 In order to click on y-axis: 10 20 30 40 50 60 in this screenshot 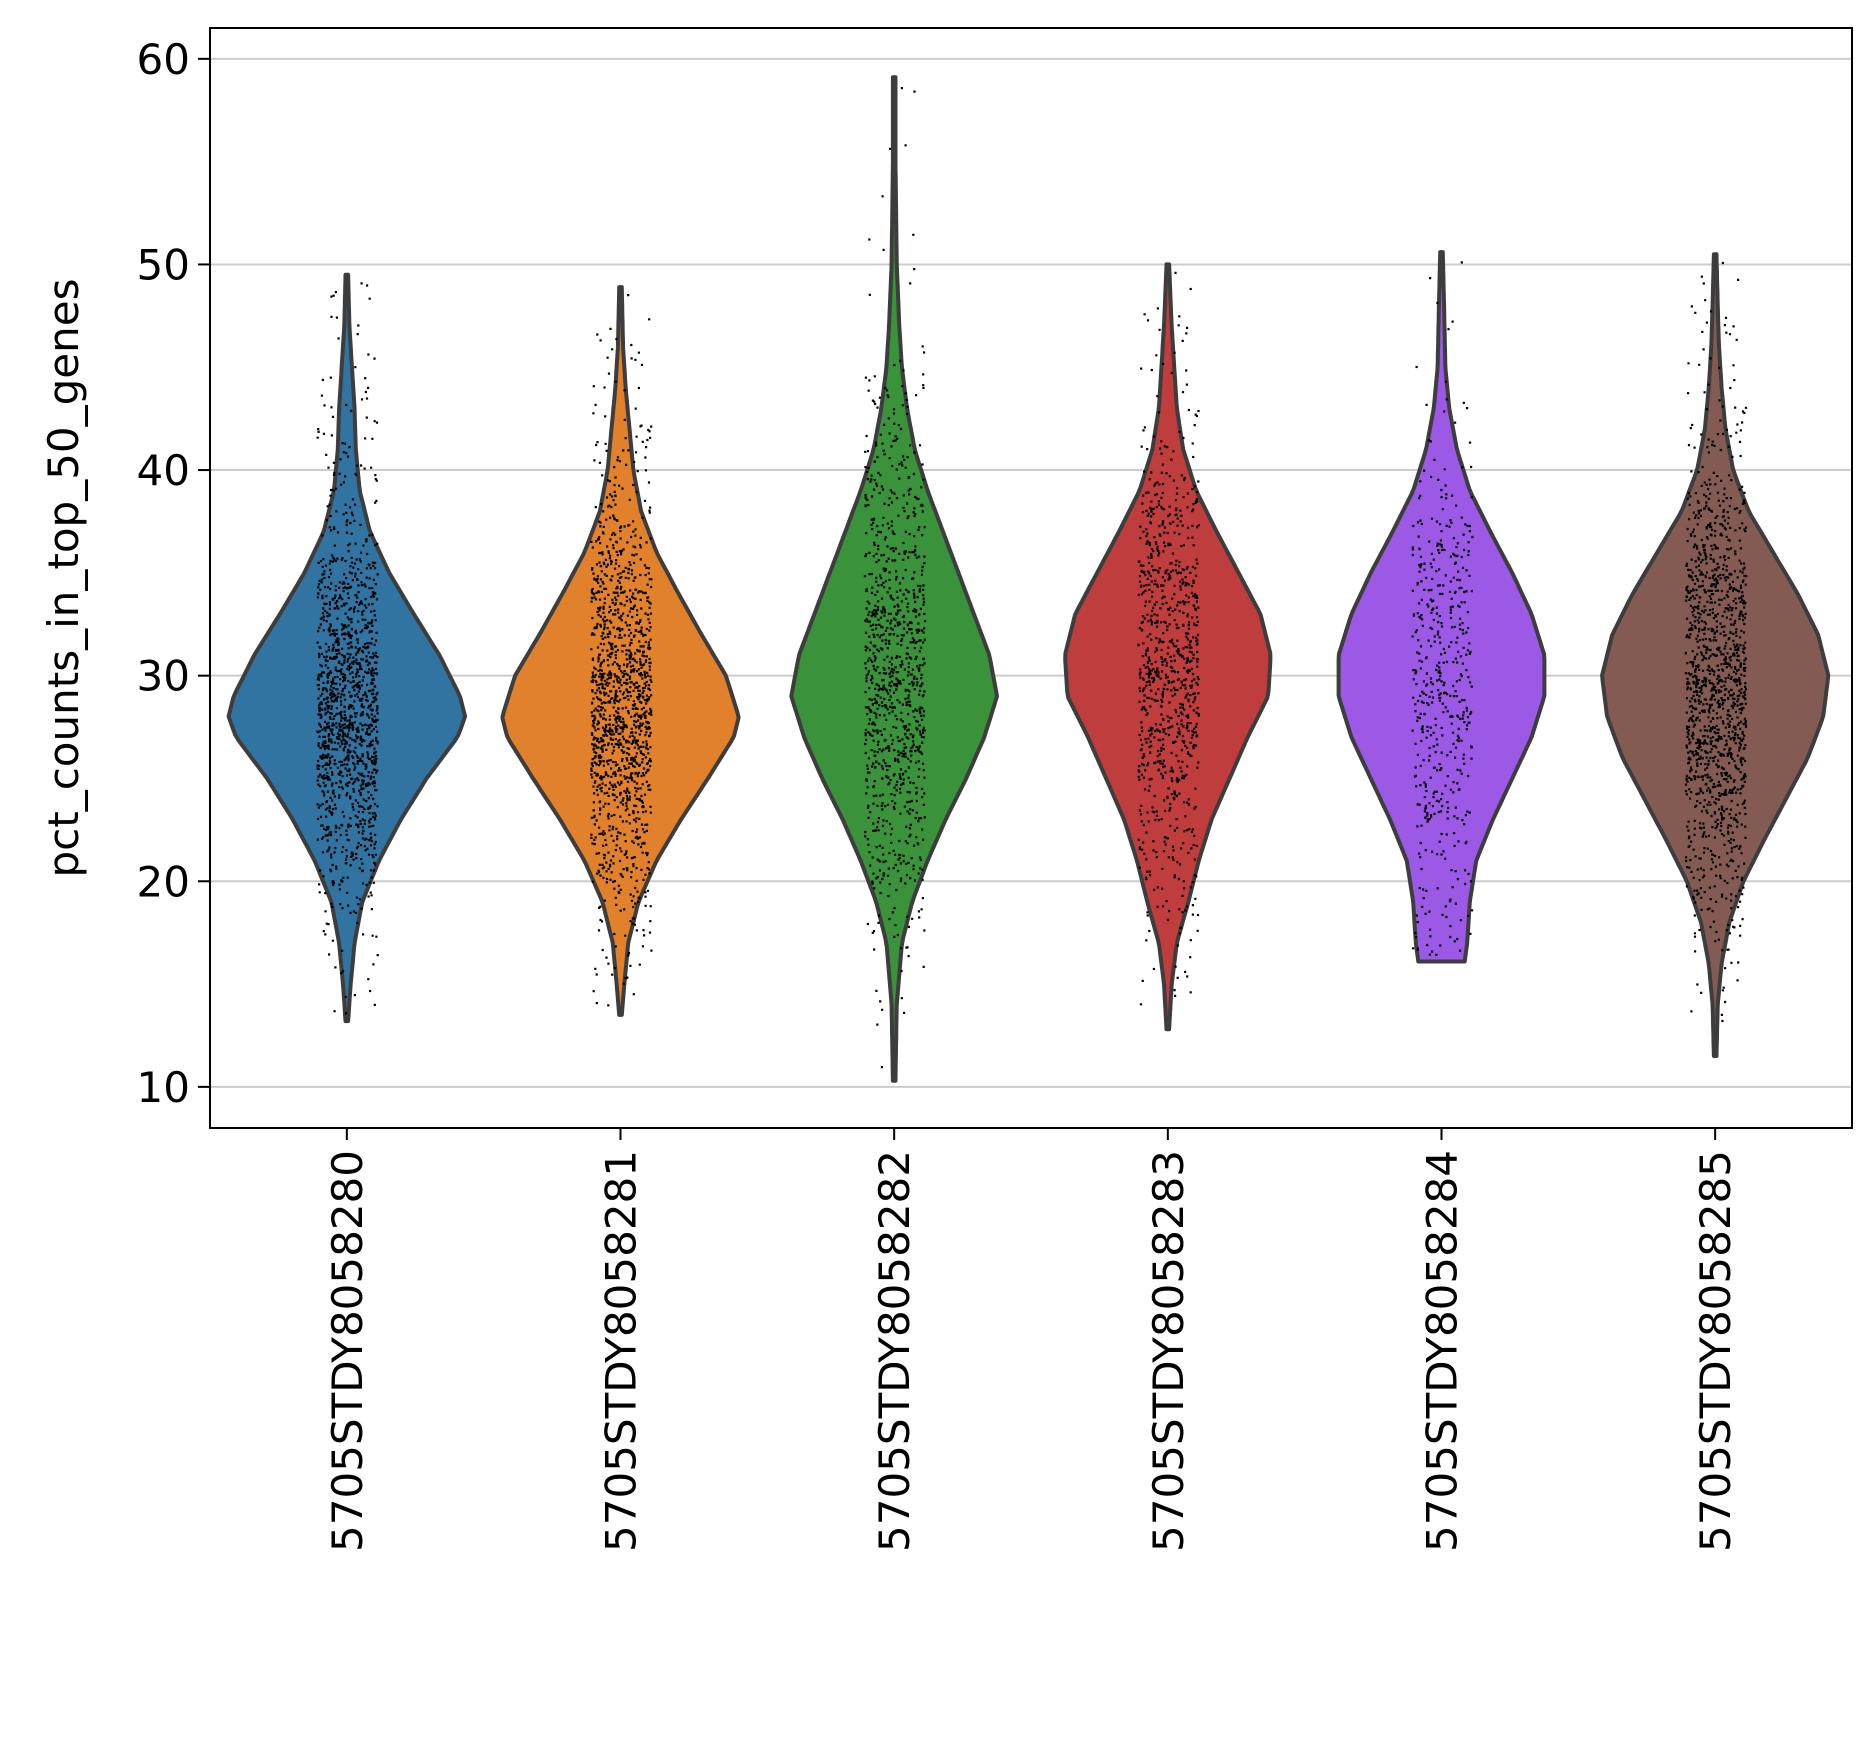, I will do `click(173, 573)`.